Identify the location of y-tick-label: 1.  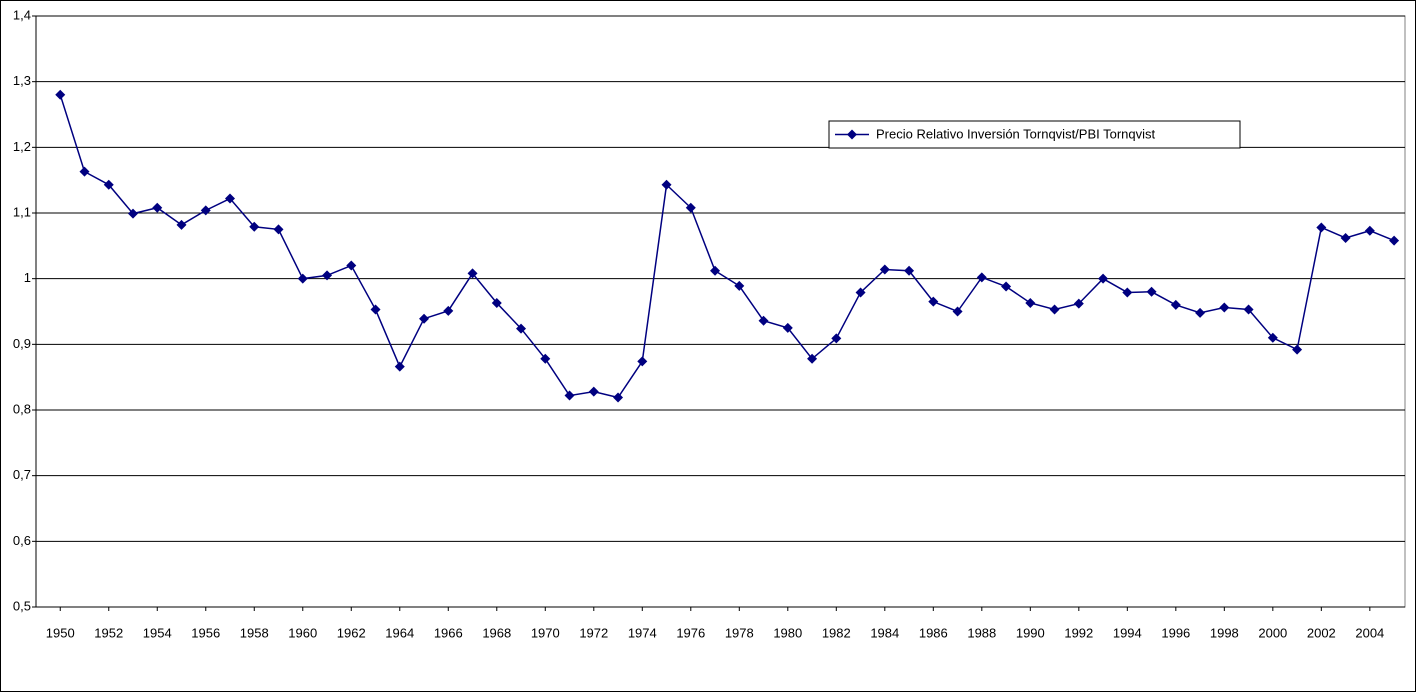
(27, 277).